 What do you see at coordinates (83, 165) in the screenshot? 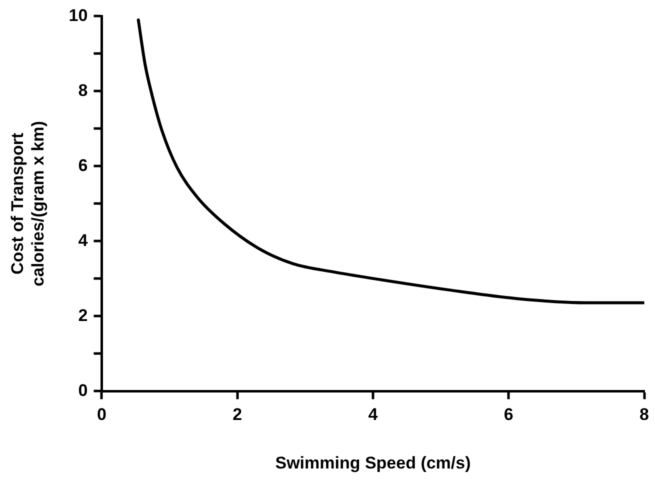
I see `y-tick-label: 6` at bounding box center [83, 165].